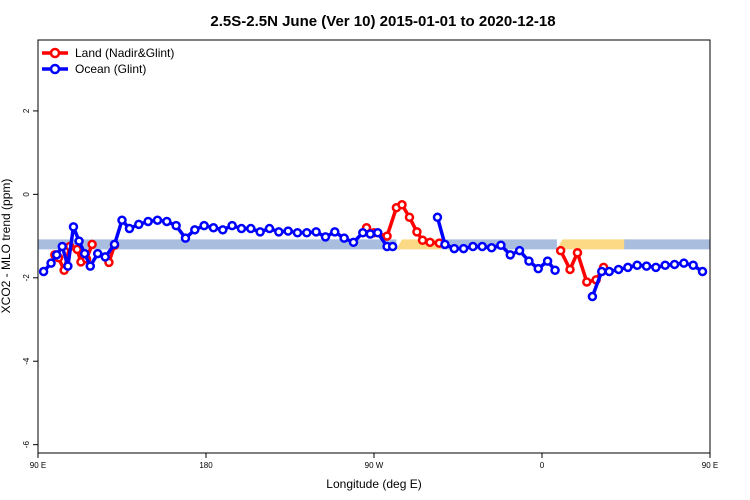  I want to click on legend: Land (Nadir&Glint) Ocean (Glint), so click(108, 61).